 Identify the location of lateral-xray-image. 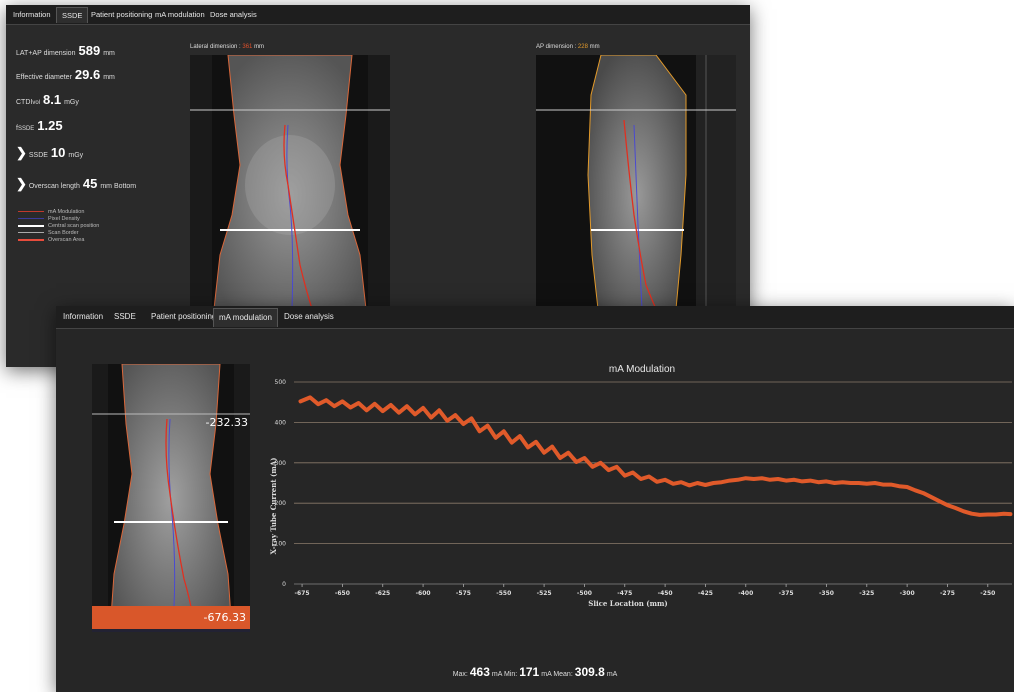
(290, 182).